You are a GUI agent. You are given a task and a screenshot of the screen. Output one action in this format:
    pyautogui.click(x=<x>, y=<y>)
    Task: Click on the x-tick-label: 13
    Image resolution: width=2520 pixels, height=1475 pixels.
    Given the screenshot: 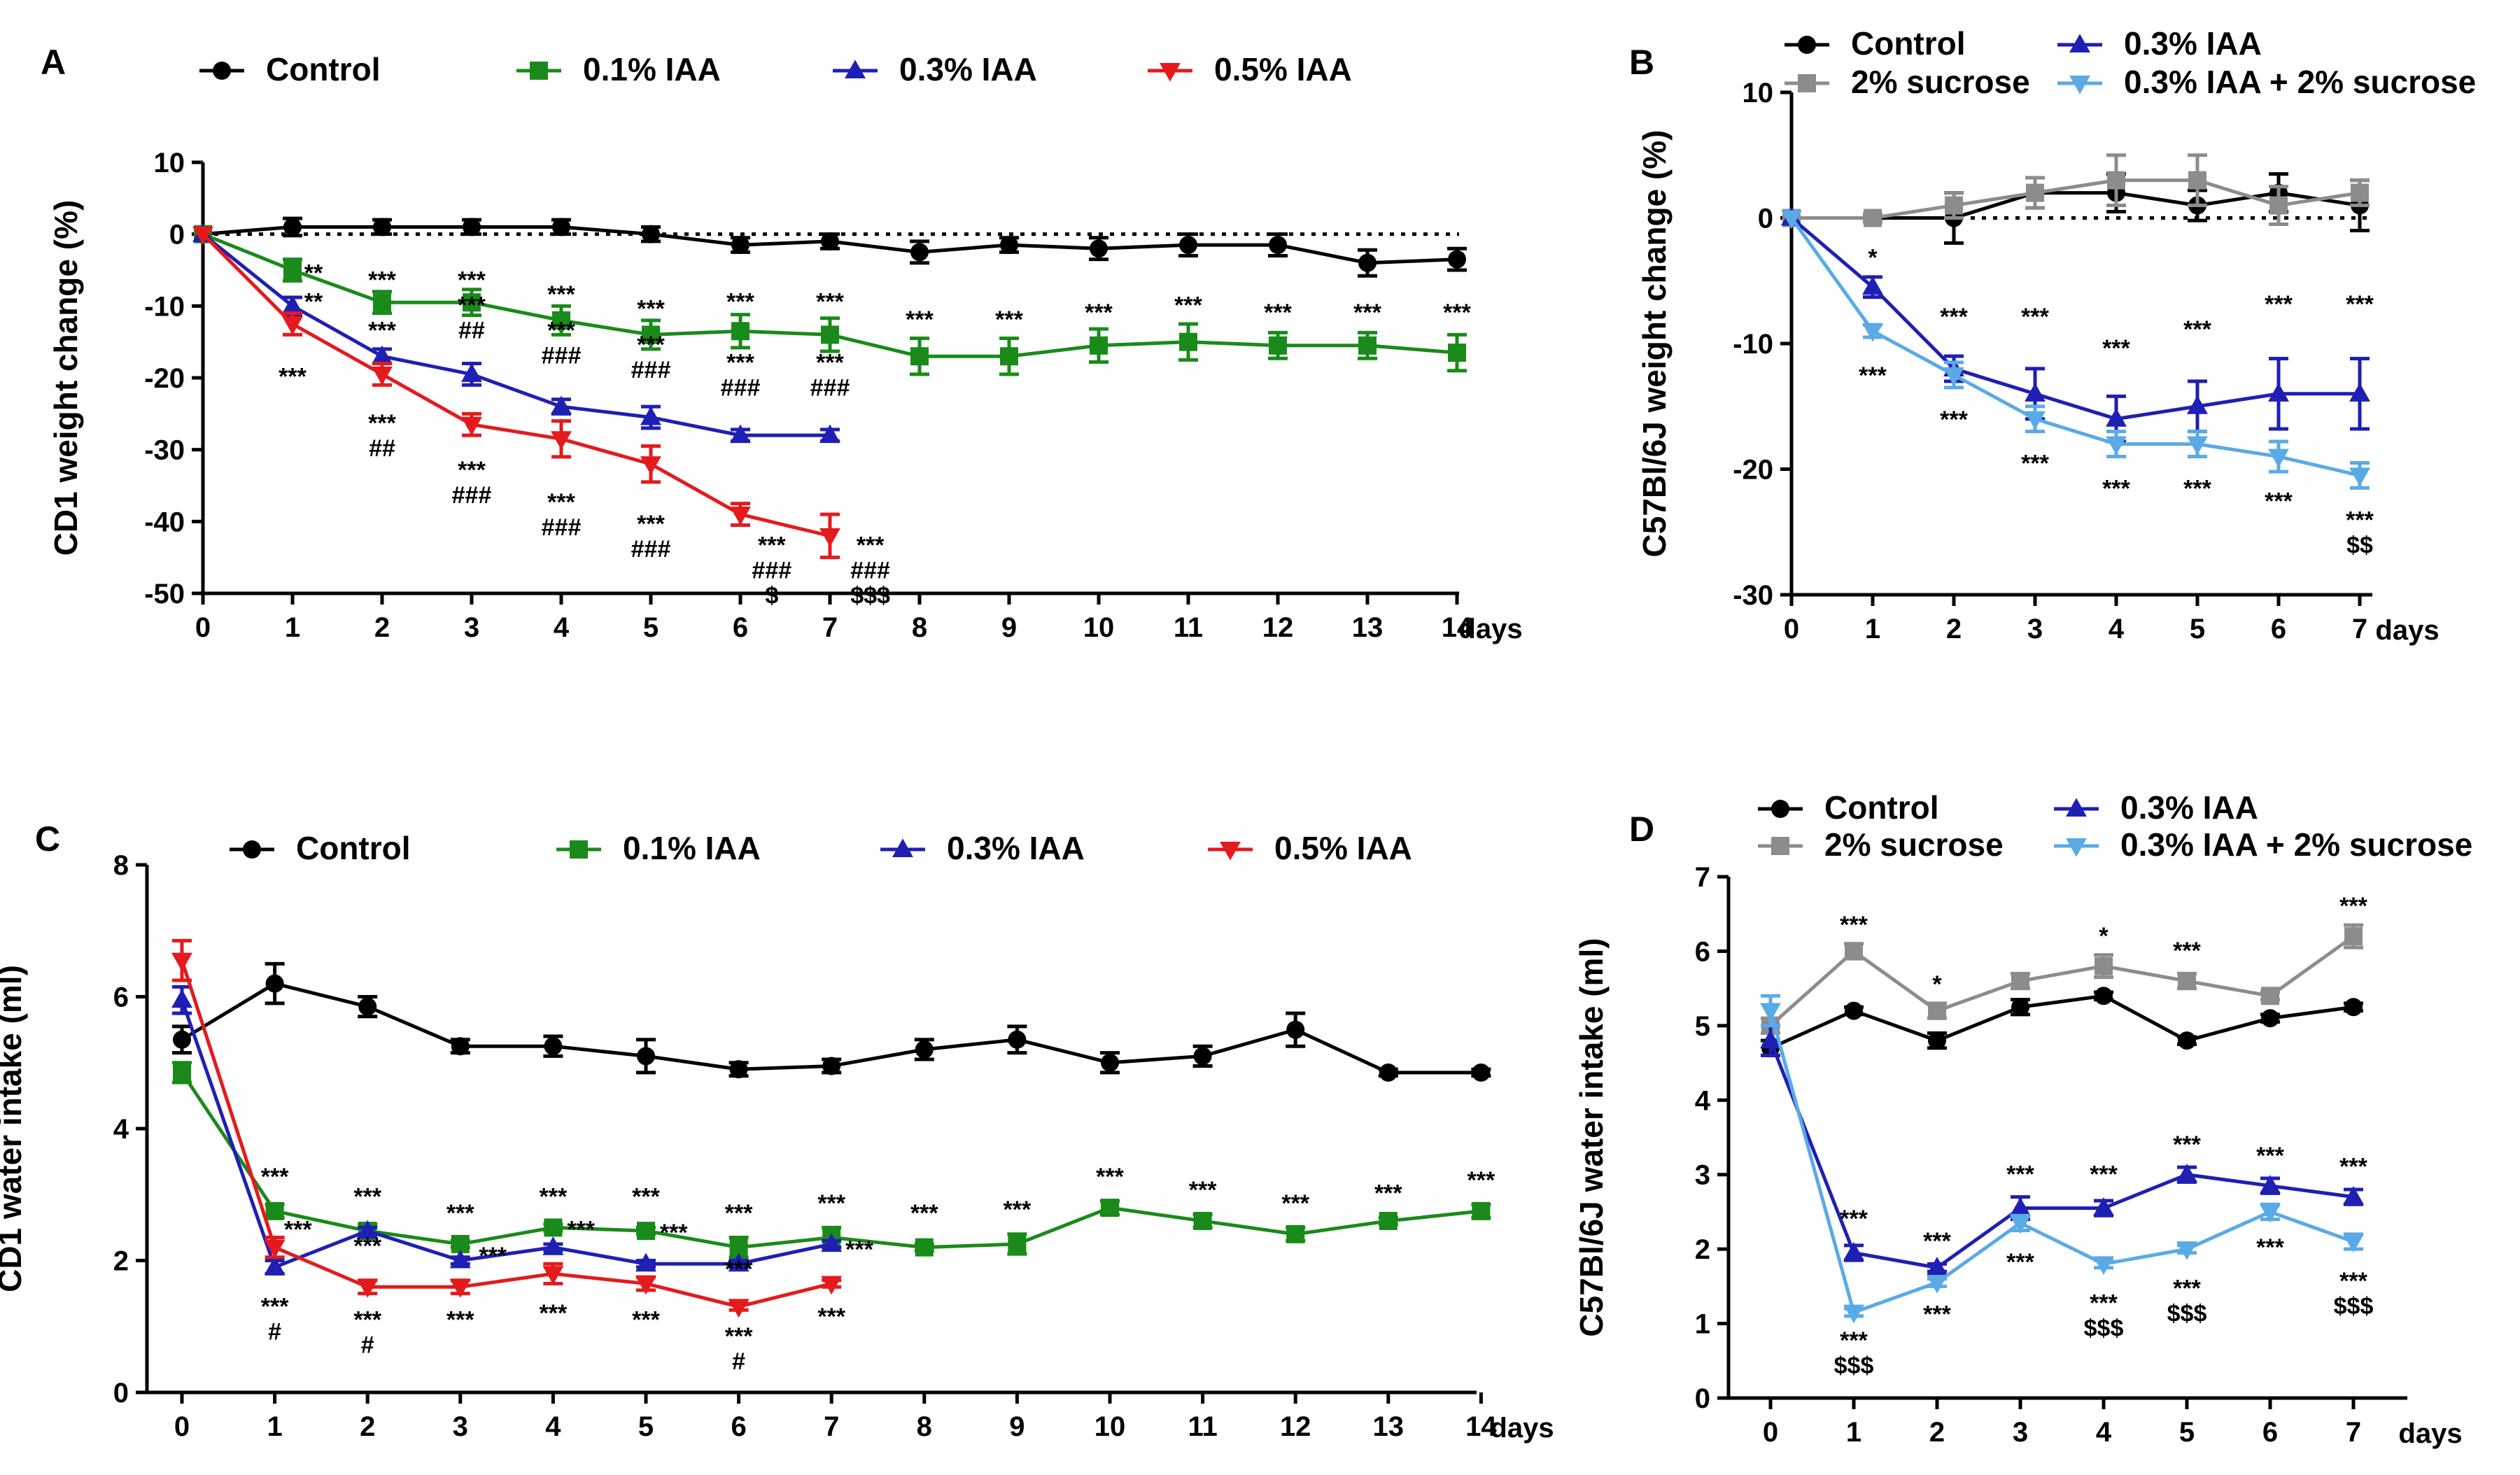 What is the action you would take?
    pyautogui.click(x=1389, y=1426)
    